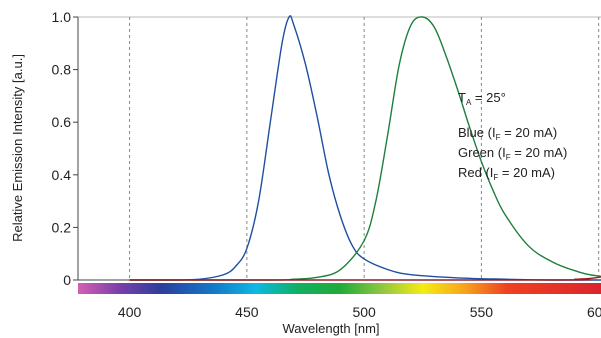  Describe the element at coordinates (247, 312) in the screenshot. I see `x-tick-label-450: 450` at that location.